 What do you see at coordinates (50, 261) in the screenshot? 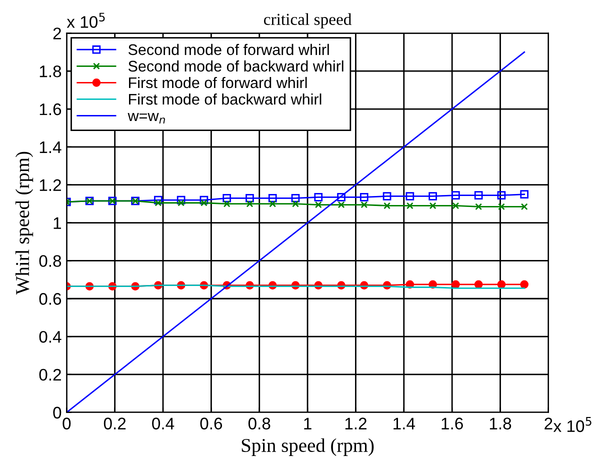
I see `y-tick-label: 0.8` at bounding box center [50, 261].